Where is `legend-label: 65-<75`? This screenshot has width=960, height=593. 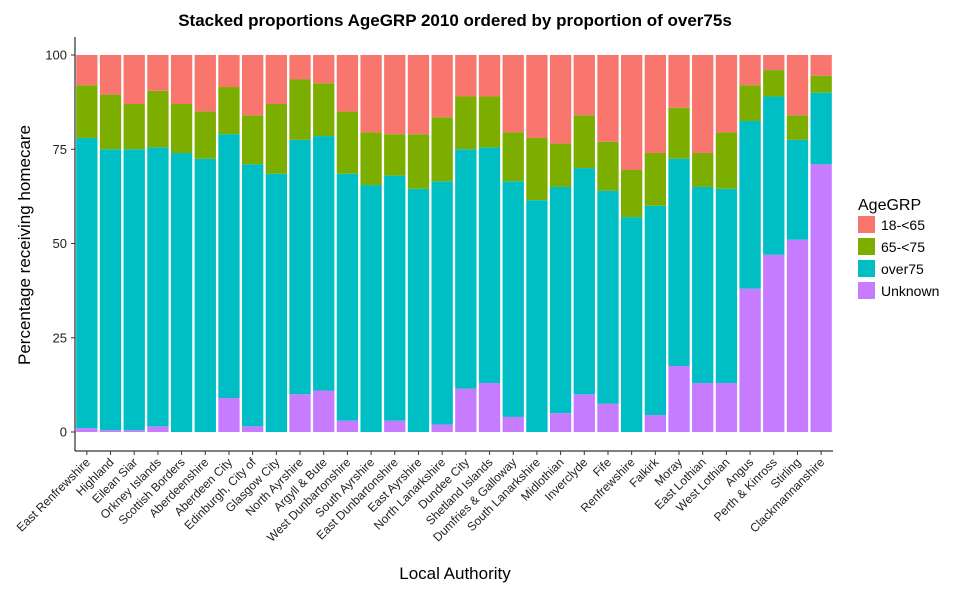 legend-label: 65-<75 is located at coordinates (903, 247).